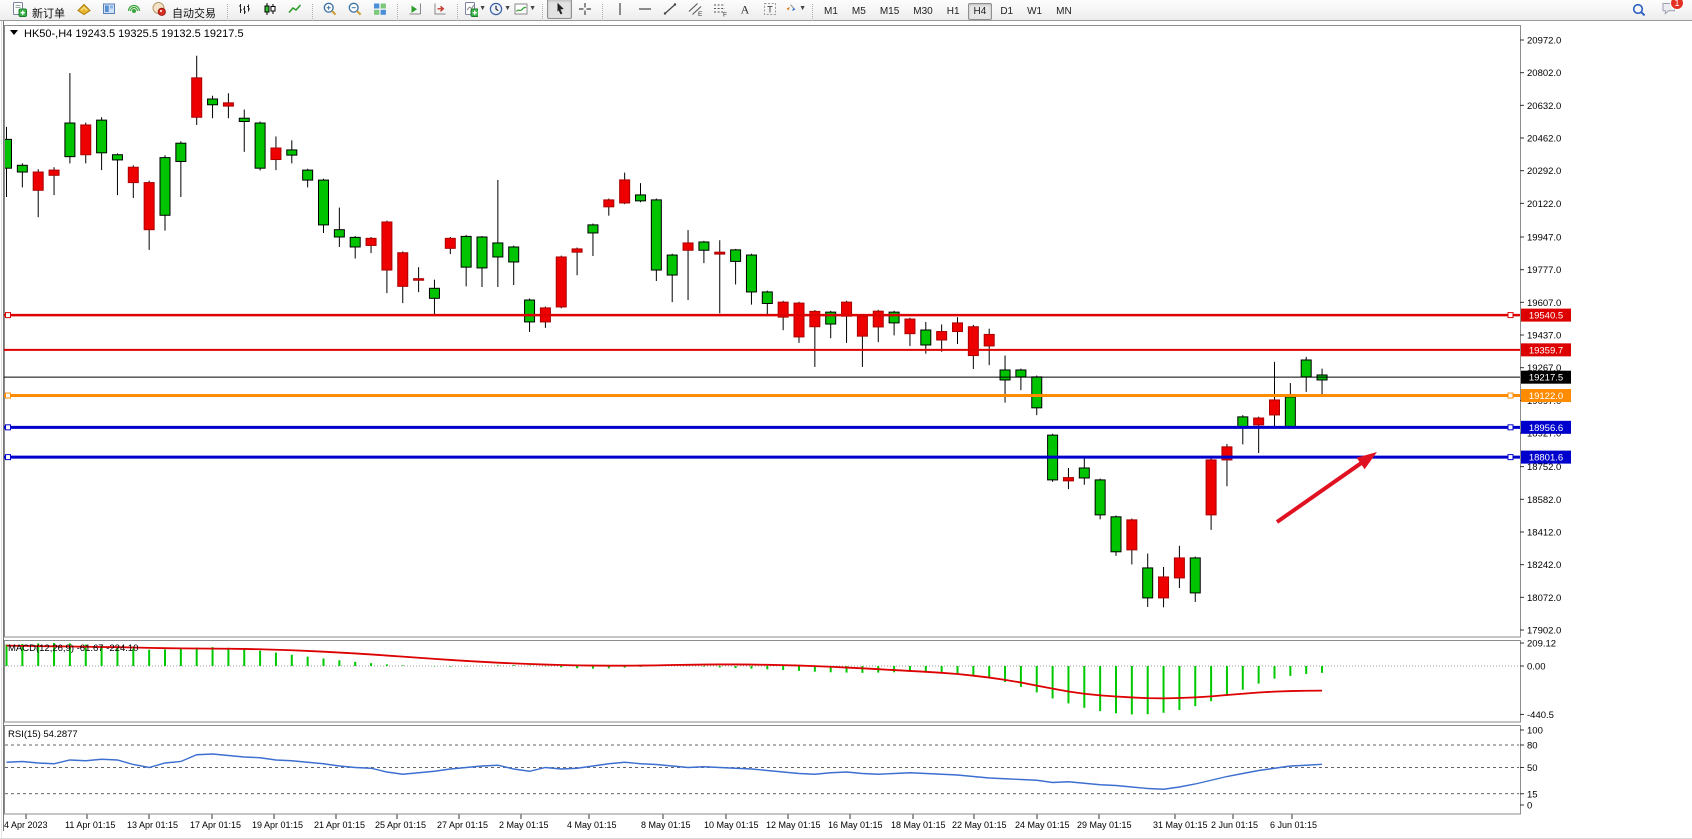 This screenshot has width=1692, height=839. What do you see at coordinates (1064, 11) in the screenshot?
I see `timeframe-MN: MN` at bounding box center [1064, 11].